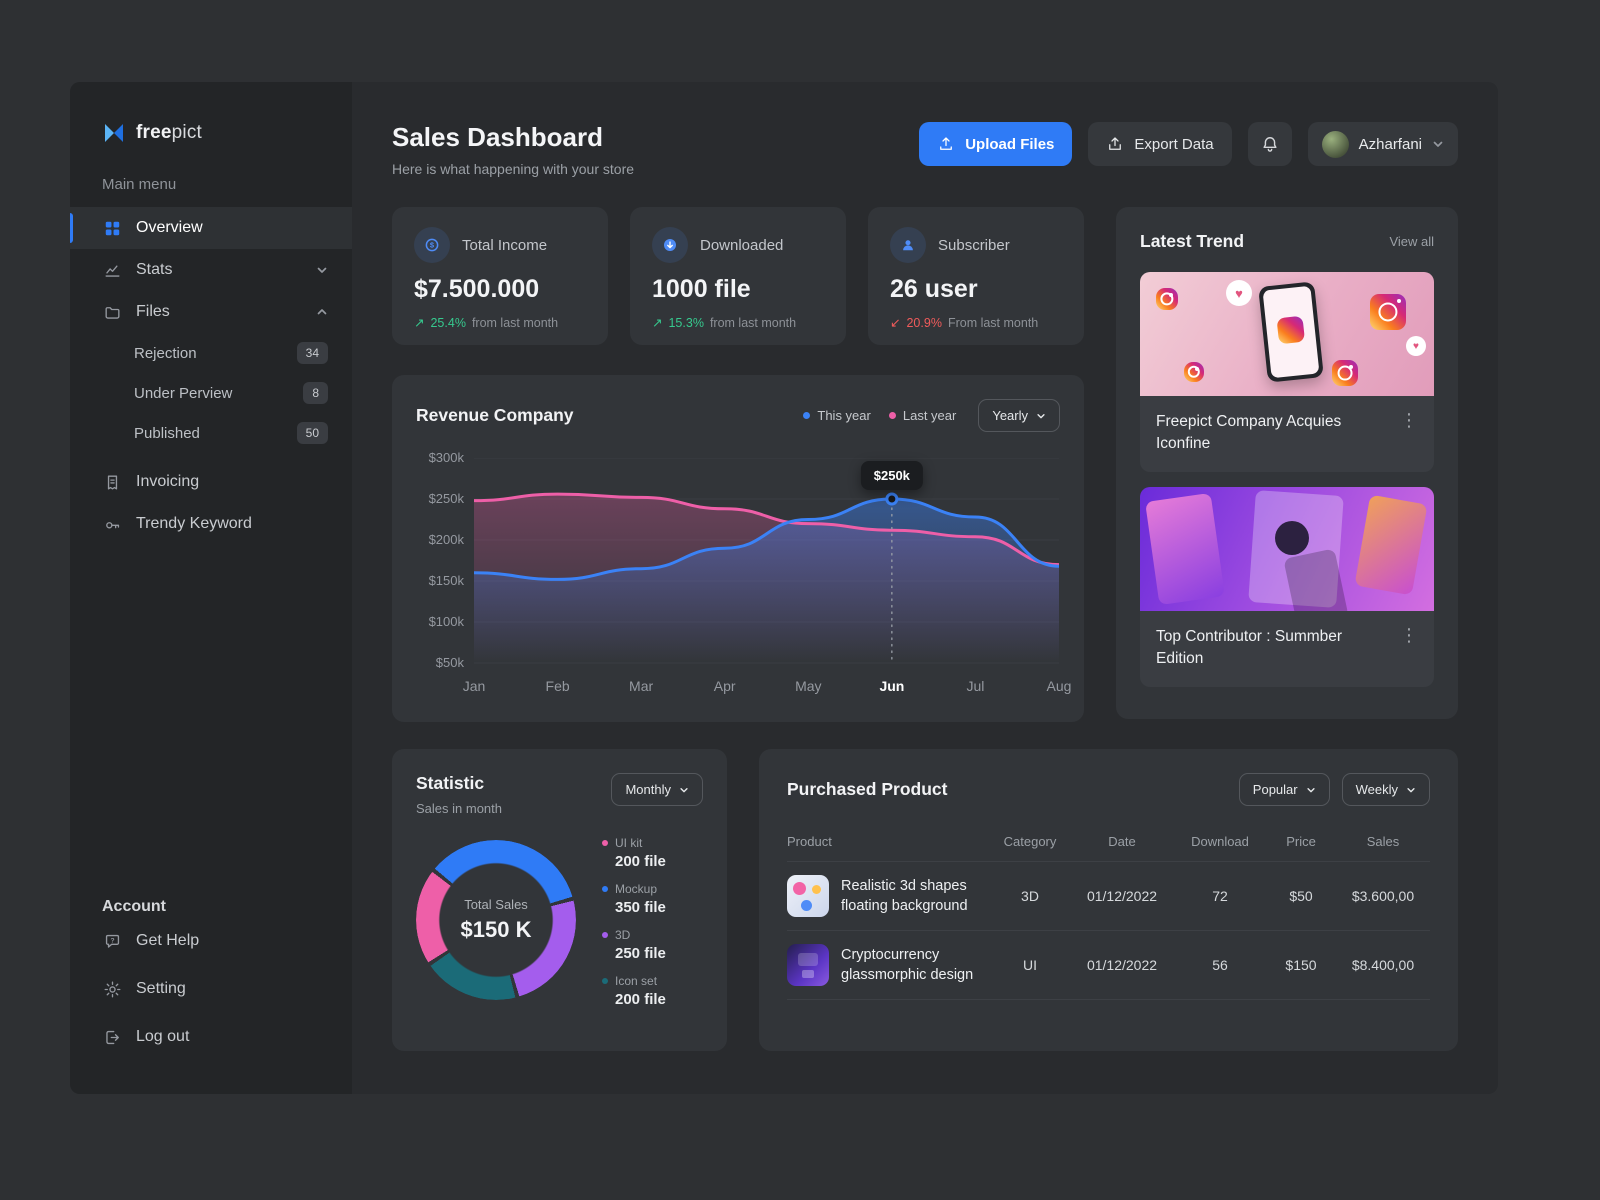  Describe the element at coordinates (924, 322) in the screenshot. I see `stat-delta: 20.9%` at that location.